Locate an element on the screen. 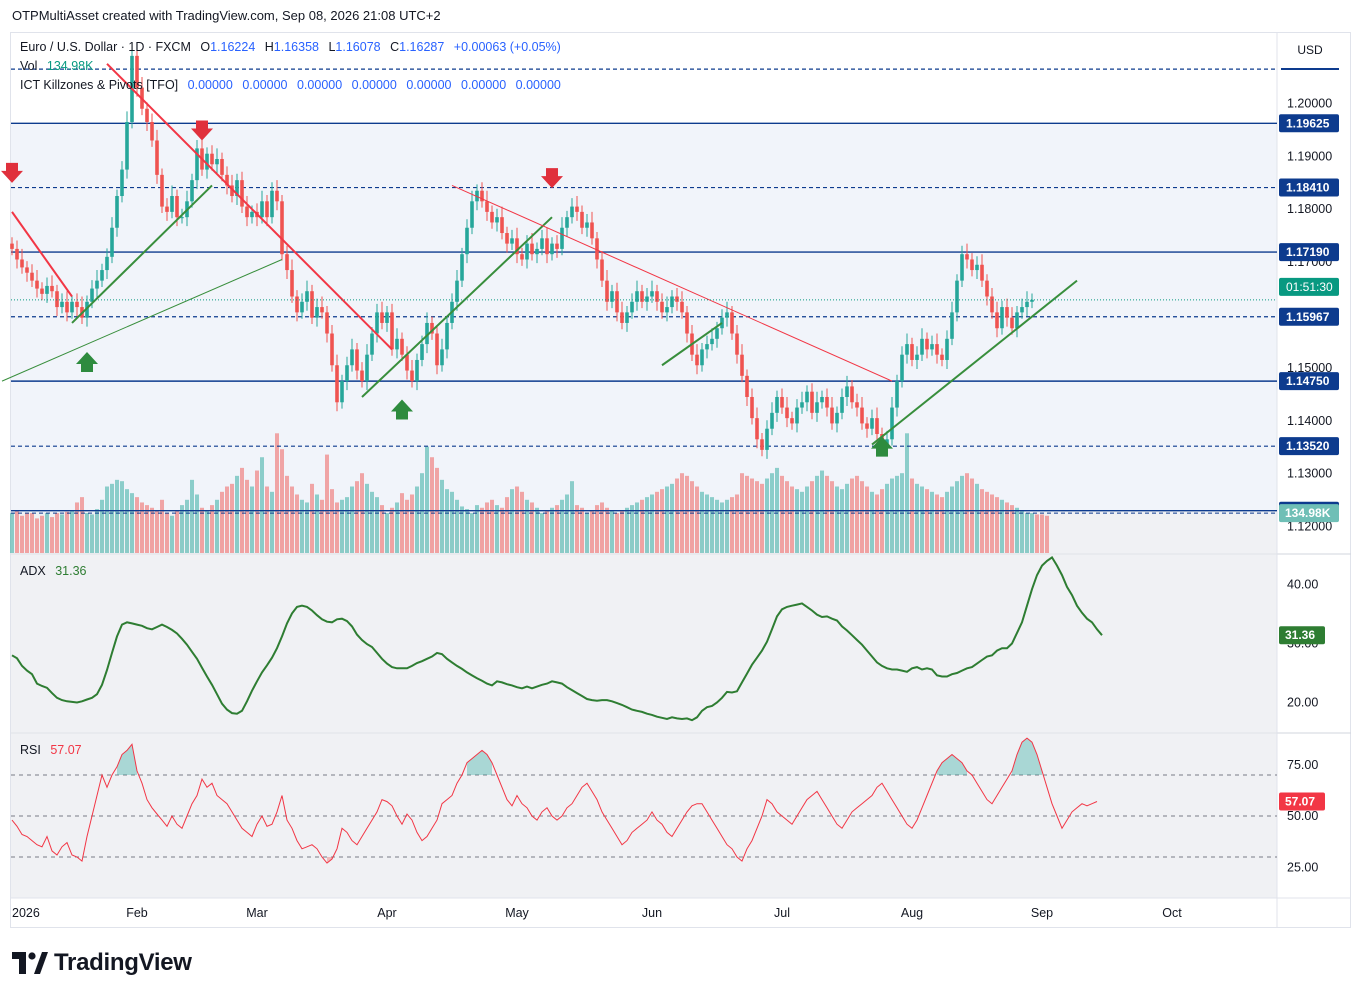 This screenshot has width=1361, height=996. adx-line is located at coordinates (557, 638).